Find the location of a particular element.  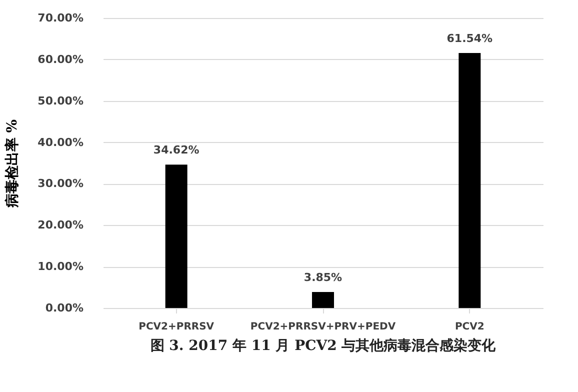

data-label: 3.85% is located at coordinates (323, 277).